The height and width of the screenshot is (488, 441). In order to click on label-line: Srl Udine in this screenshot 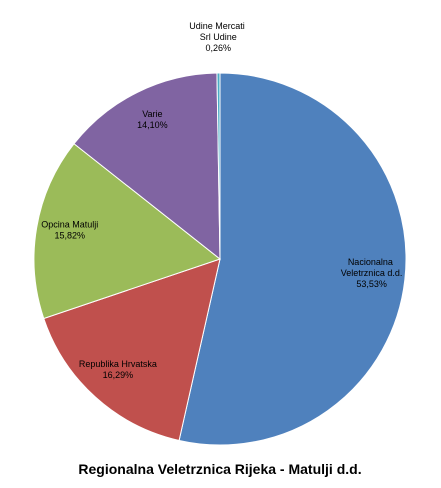, I will do `click(218, 37)`.